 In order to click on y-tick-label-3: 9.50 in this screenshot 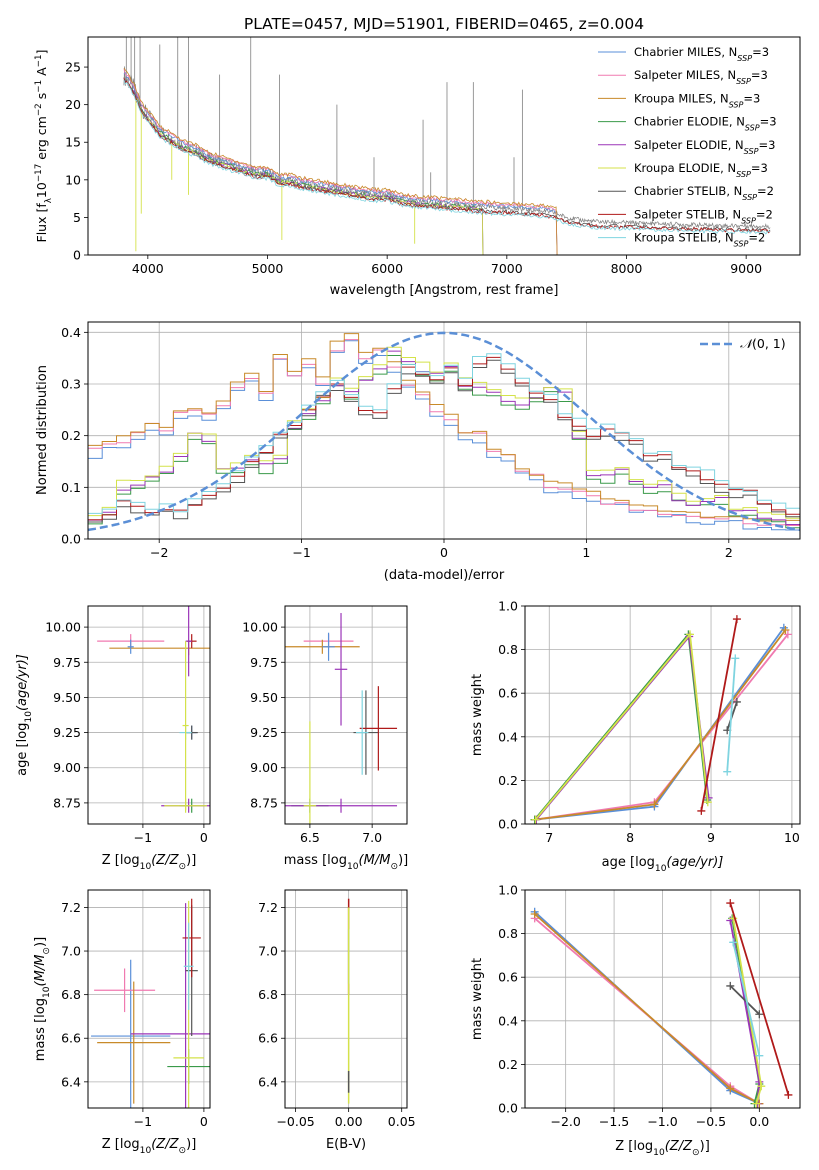, I will do `click(264, 697)`.